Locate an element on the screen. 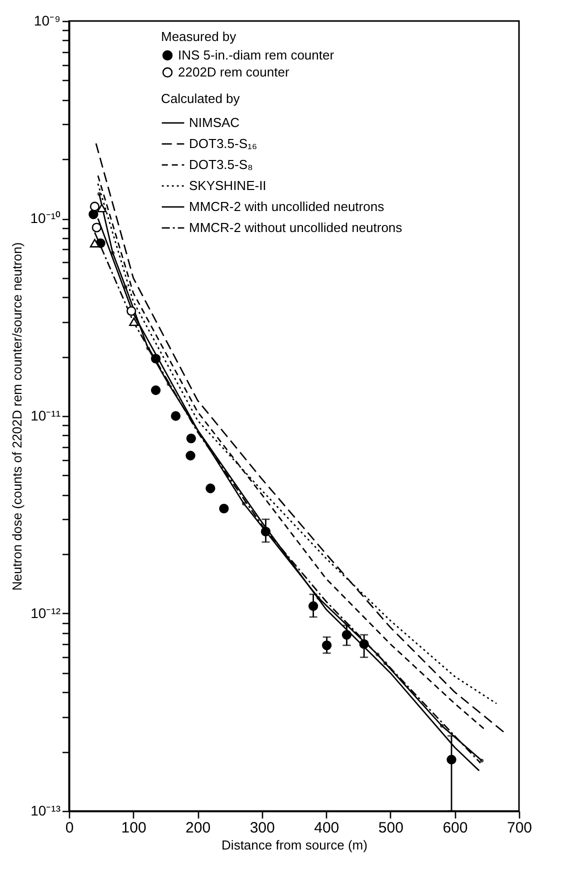 The height and width of the screenshot is (894, 574). x-tick-label: 400 is located at coordinates (327, 828).